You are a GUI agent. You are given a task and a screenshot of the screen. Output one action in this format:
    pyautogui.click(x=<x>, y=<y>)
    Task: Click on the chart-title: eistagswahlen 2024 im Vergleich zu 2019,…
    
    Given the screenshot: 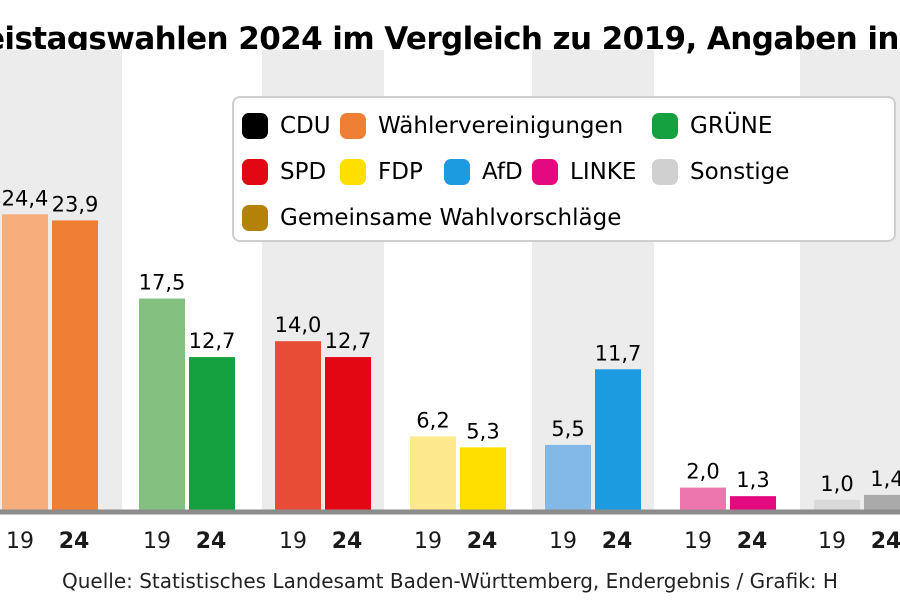 What is the action you would take?
    pyautogui.click(x=450, y=39)
    